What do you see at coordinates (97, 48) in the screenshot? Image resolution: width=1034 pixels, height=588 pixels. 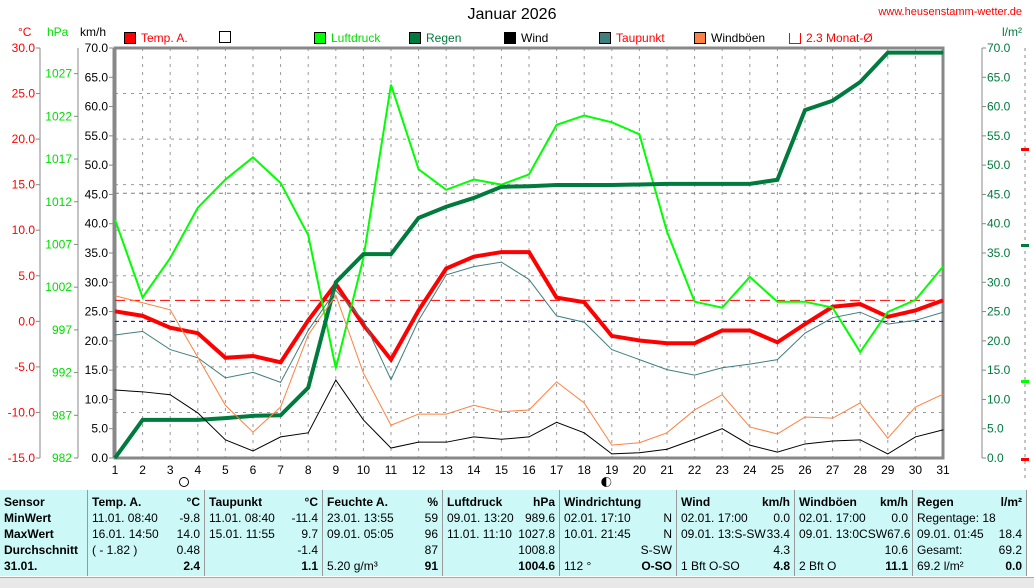 I see `kmh-tick-label: 70.0` at bounding box center [97, 48].